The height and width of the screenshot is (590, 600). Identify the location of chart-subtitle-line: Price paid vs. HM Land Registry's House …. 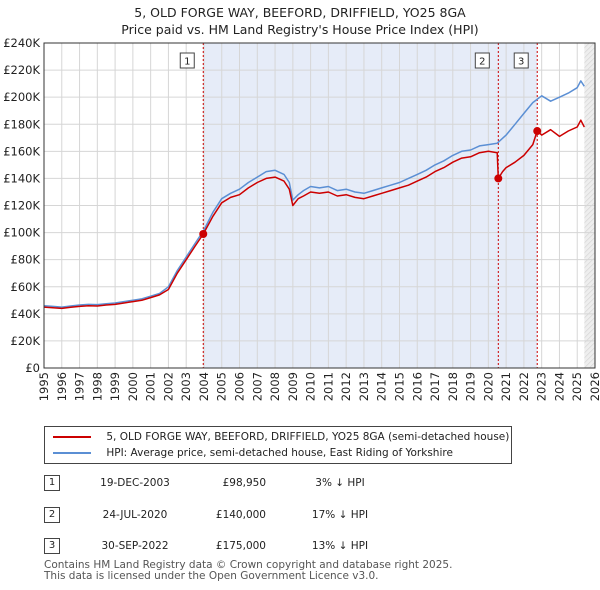
(300, 29).